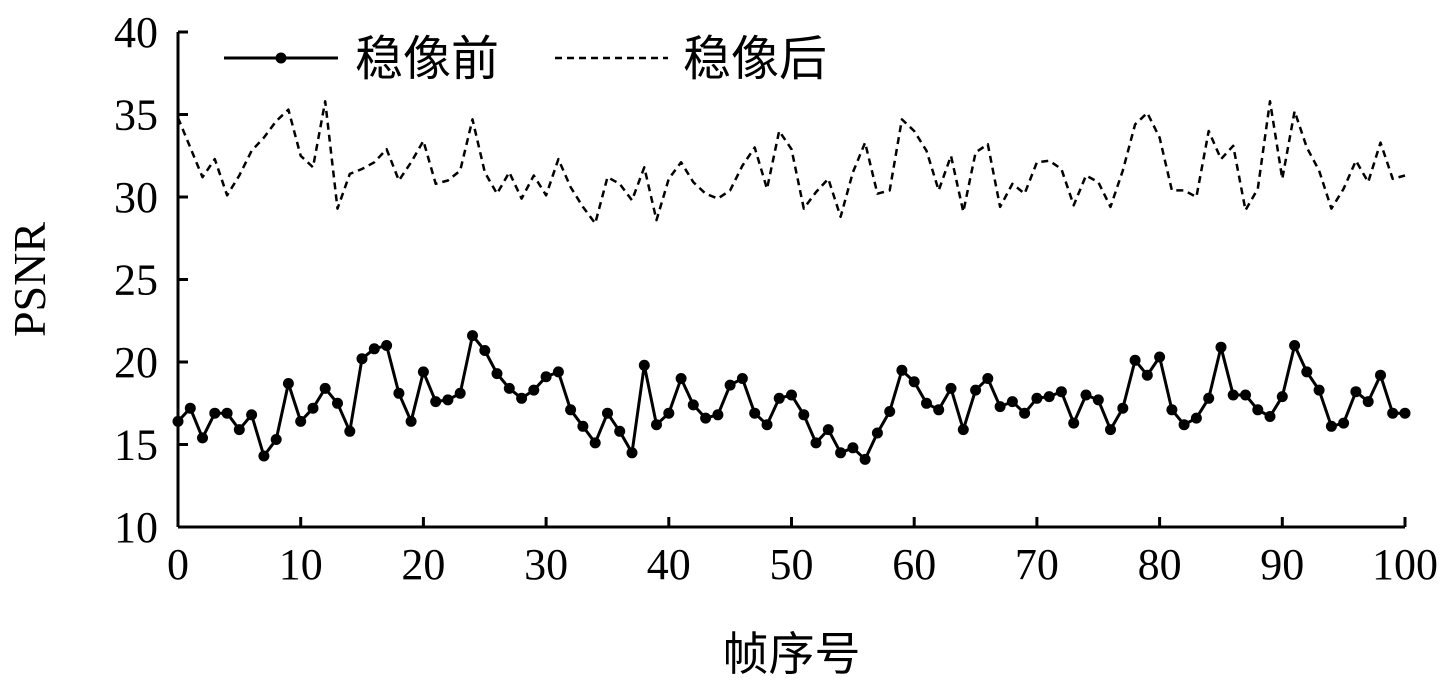 The image size is (1445, 680). I want to click on x-tick-label: 80, so click(1160, 564).